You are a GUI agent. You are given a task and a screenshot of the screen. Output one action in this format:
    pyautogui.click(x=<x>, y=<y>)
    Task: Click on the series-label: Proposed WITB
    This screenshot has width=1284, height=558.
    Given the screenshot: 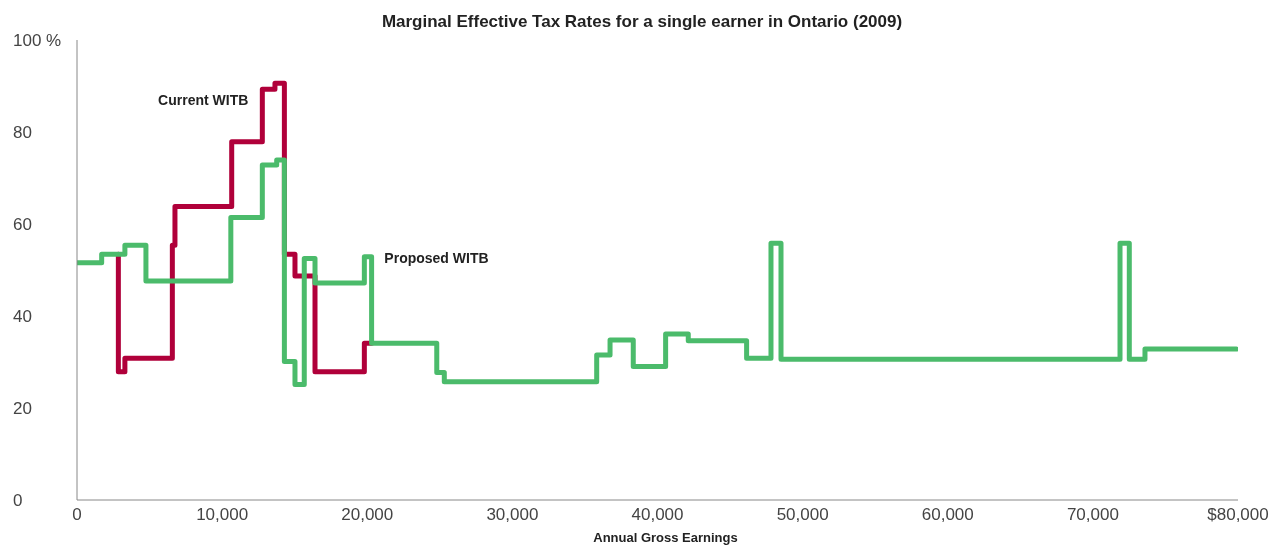 What is the action you would take?
    pyautogui.click(x=436, y=257)
    